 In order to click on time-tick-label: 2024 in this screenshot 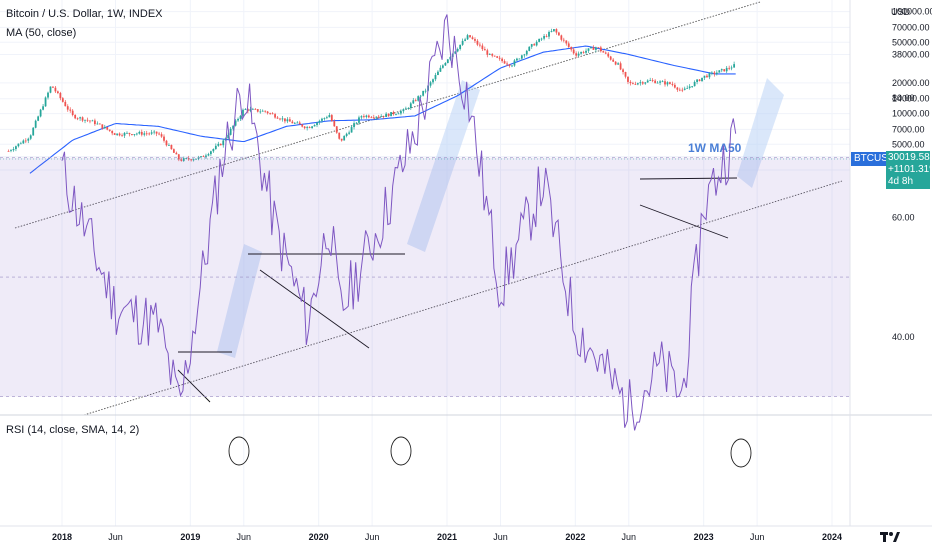, I will do `click(832, 537)`.